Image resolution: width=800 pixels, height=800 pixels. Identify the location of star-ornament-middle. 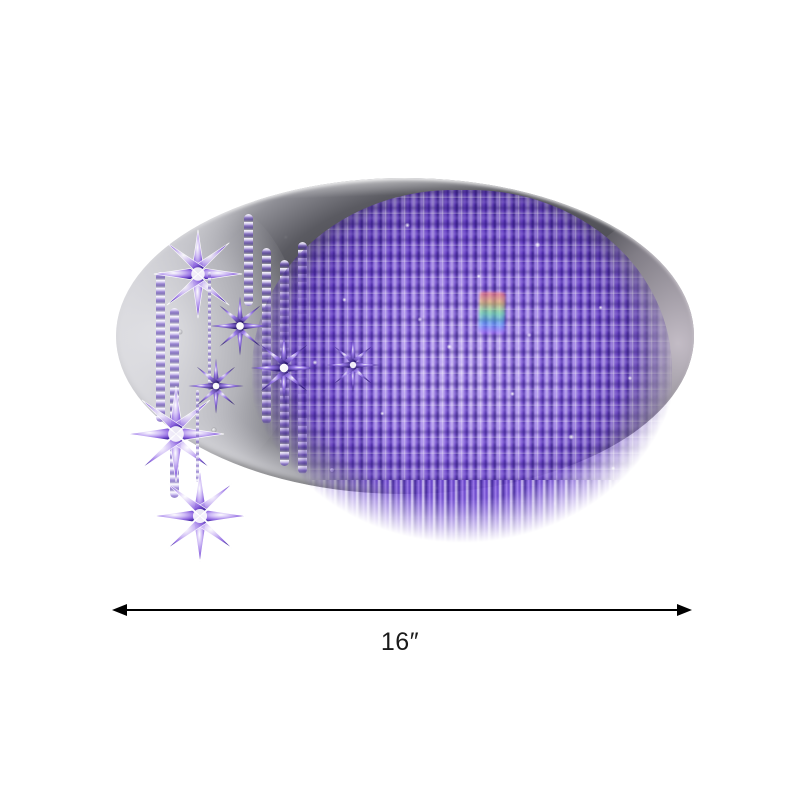
(176, 434).